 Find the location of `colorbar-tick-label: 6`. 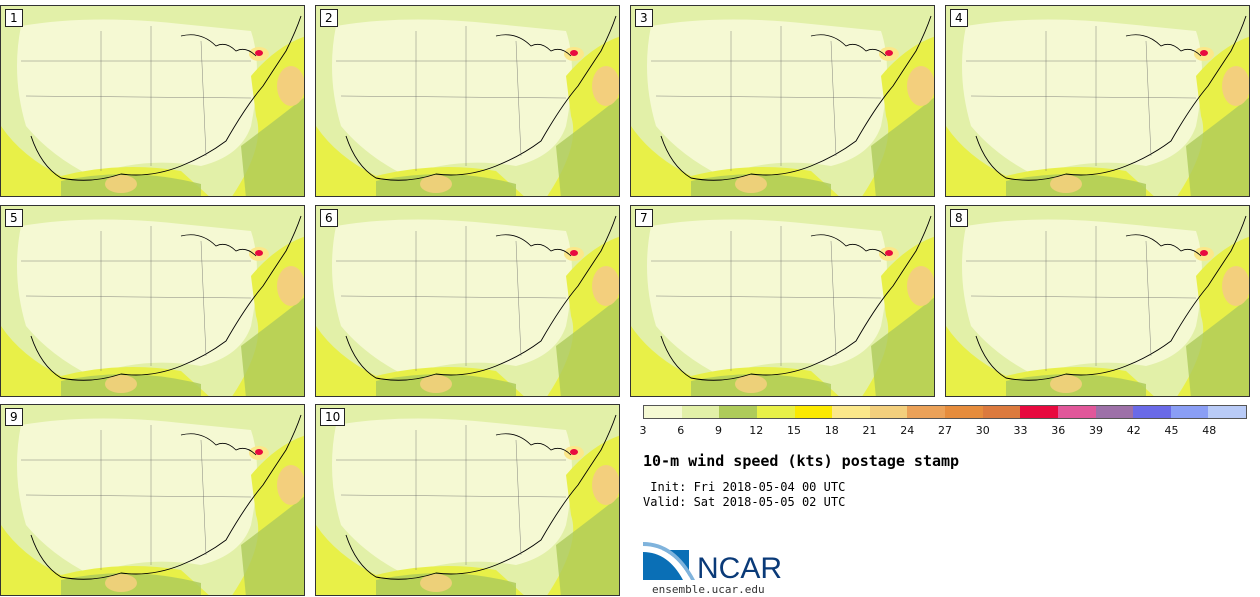

colorbar-tick-label: 6 is located at coordinates (681, 430).